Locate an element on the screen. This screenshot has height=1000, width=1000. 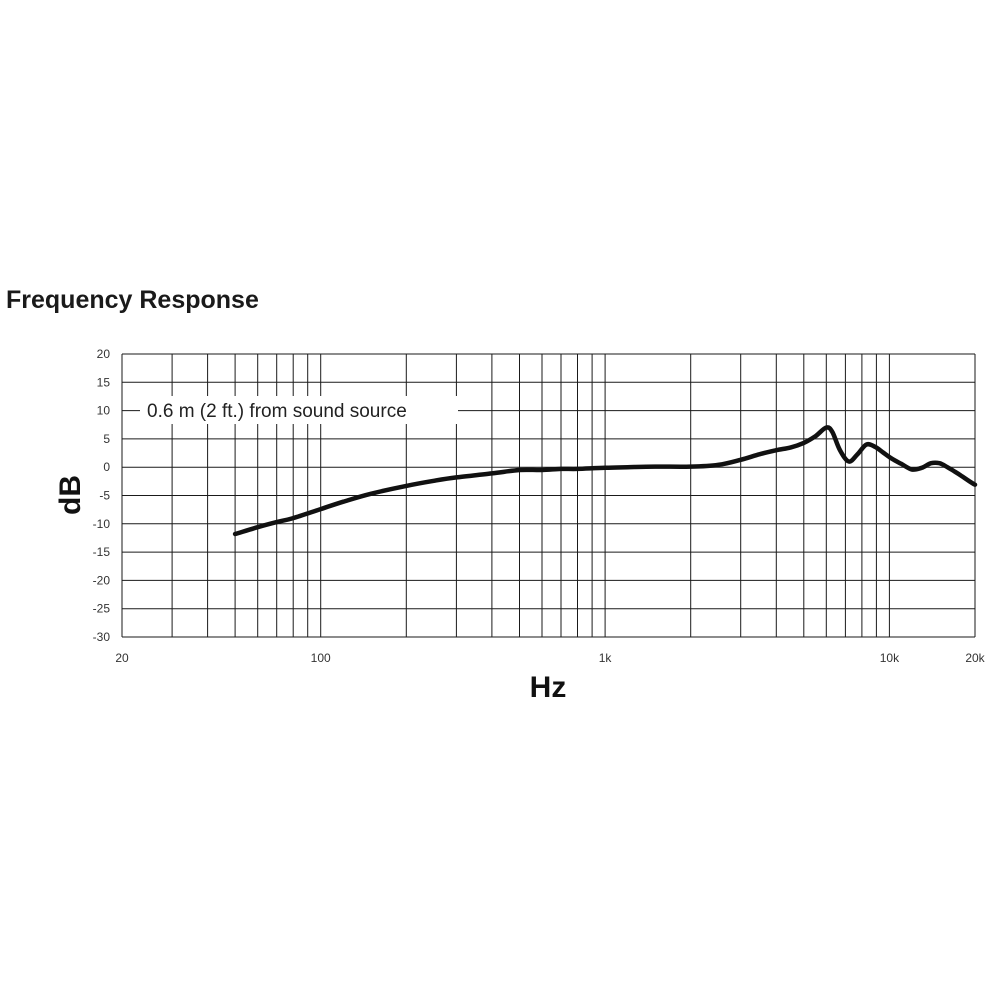
y-tick-label: 10 is located at coordinates (104, 411).